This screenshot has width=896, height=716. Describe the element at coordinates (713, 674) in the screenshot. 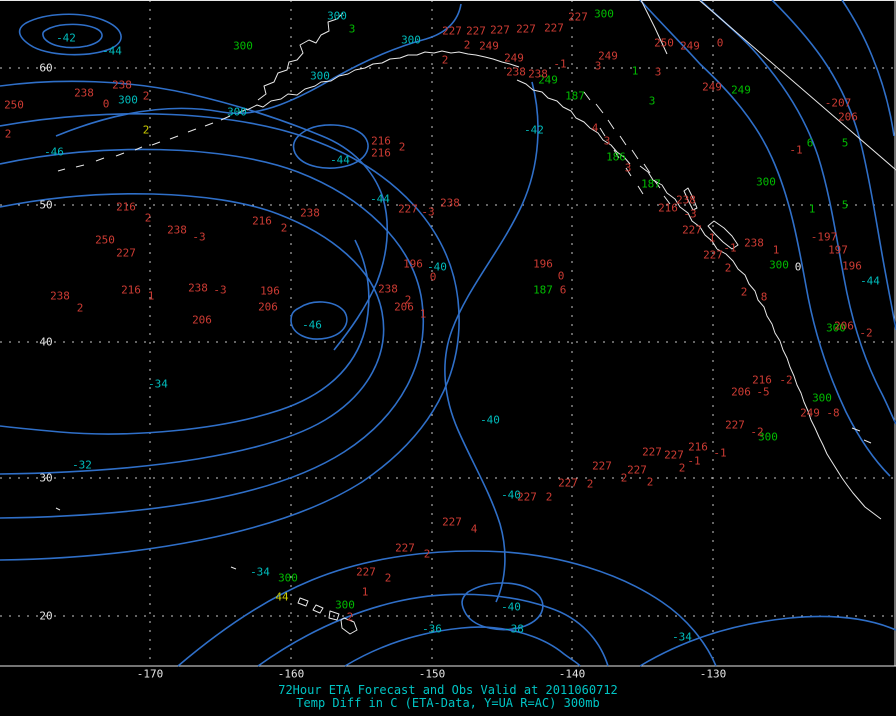

I see `lon-axis-label: -130` at that location.